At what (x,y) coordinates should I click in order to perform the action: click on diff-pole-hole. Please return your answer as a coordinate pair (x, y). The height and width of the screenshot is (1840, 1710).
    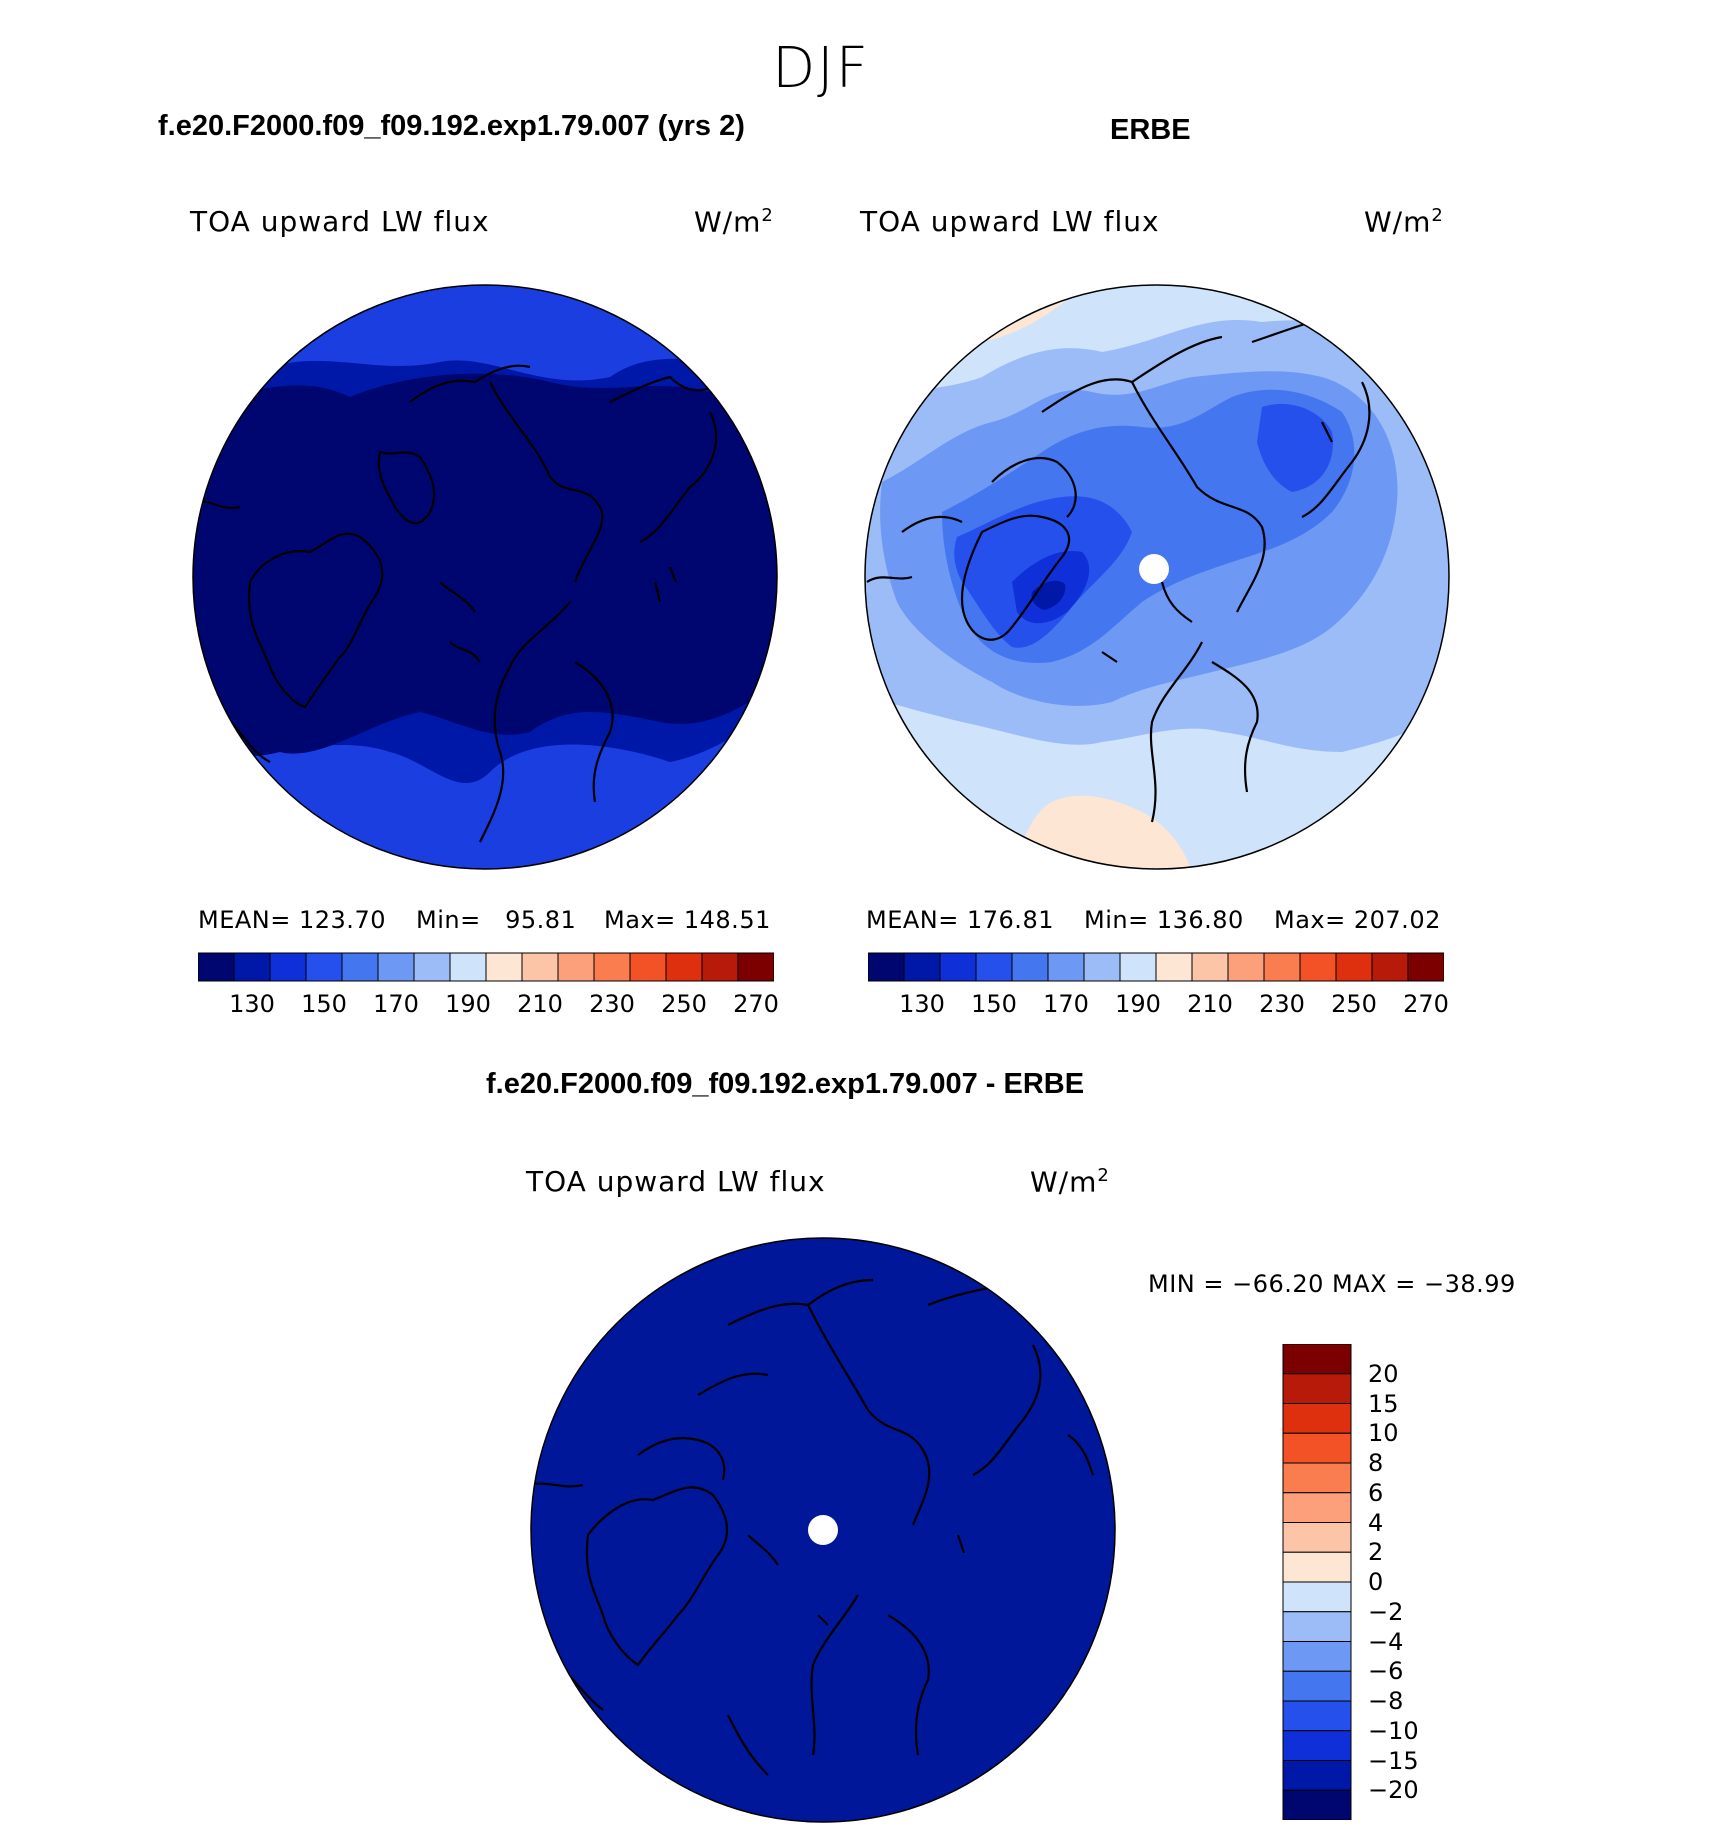
    Looking at the image, I should click on (823, 1530).